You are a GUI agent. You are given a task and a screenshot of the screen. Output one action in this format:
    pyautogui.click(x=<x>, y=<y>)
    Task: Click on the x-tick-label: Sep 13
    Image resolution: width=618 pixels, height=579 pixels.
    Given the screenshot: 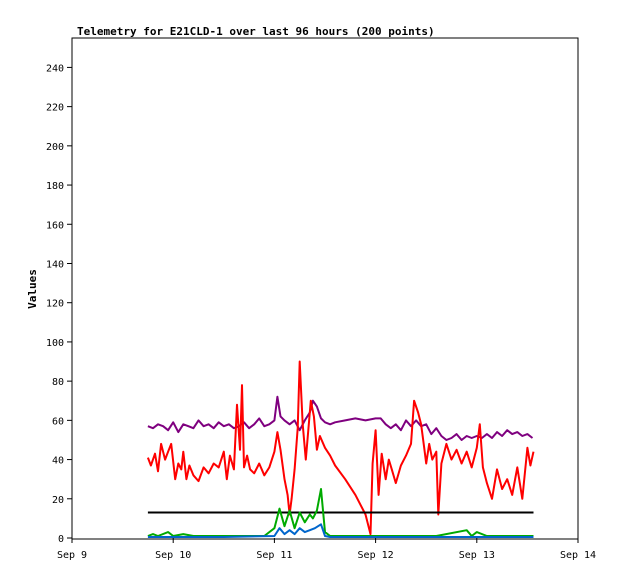 What is the action you would take?
    pyautogui.click(x=477, y=555)
    